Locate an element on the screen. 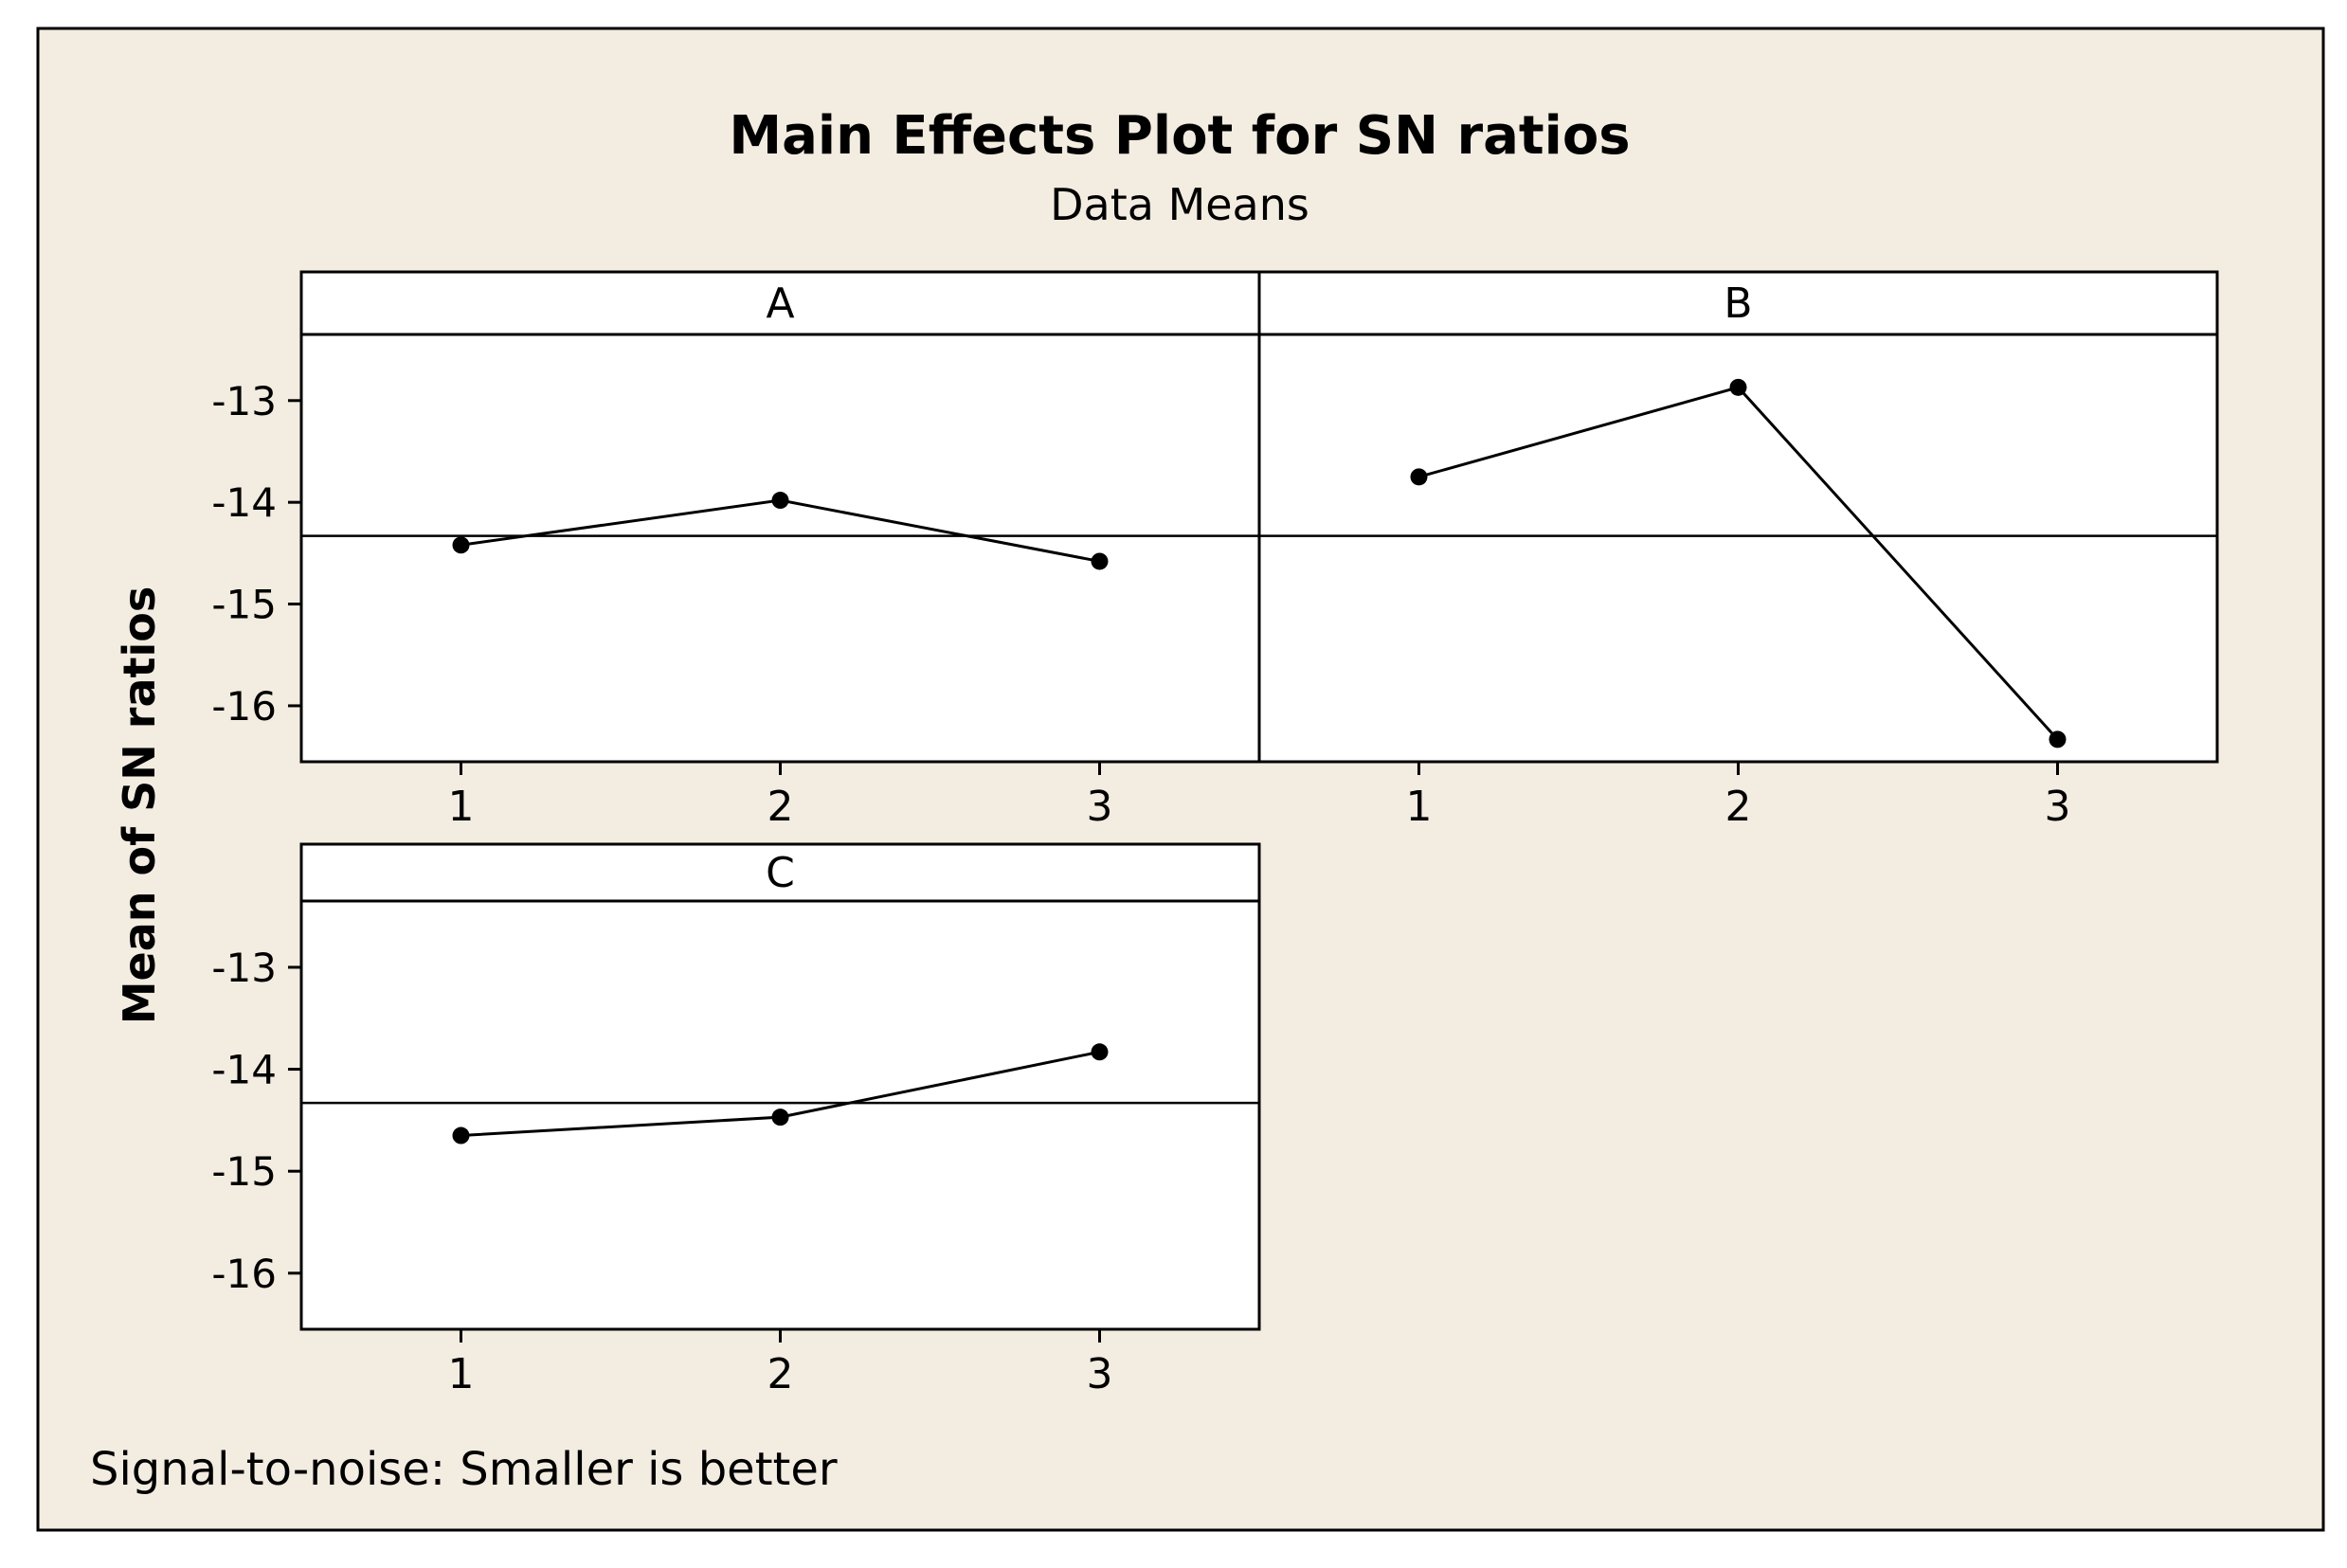 Image resolution: width=2347 pixels, height=1568 pixels. chart-title: Main Effects Plot for SN ratios is located at coordinates (1179, 136).